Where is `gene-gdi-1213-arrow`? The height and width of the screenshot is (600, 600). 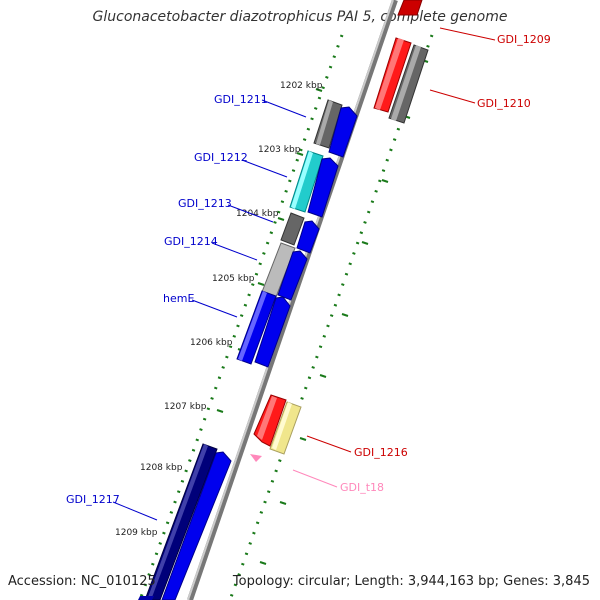 gene-gdi-1213-arrow is located at coordinates (308, 237).